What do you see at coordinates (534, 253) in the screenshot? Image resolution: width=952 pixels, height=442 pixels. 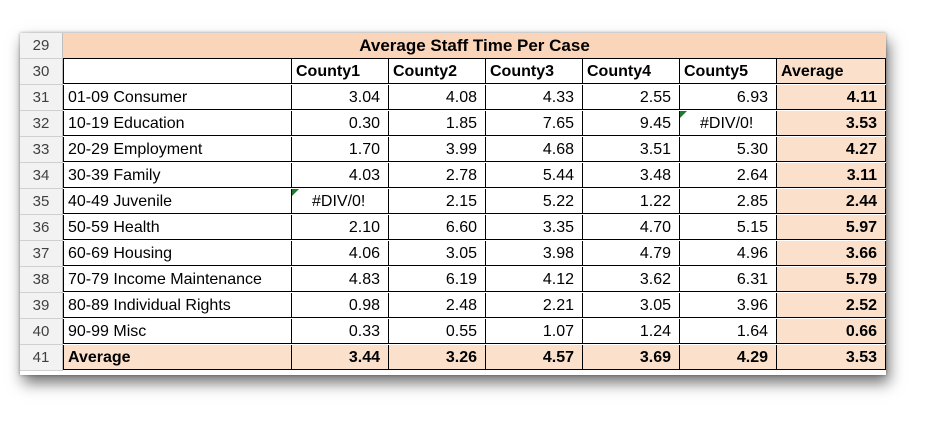 I see `value-cell: 3.98` at bounding box center [534, 253].